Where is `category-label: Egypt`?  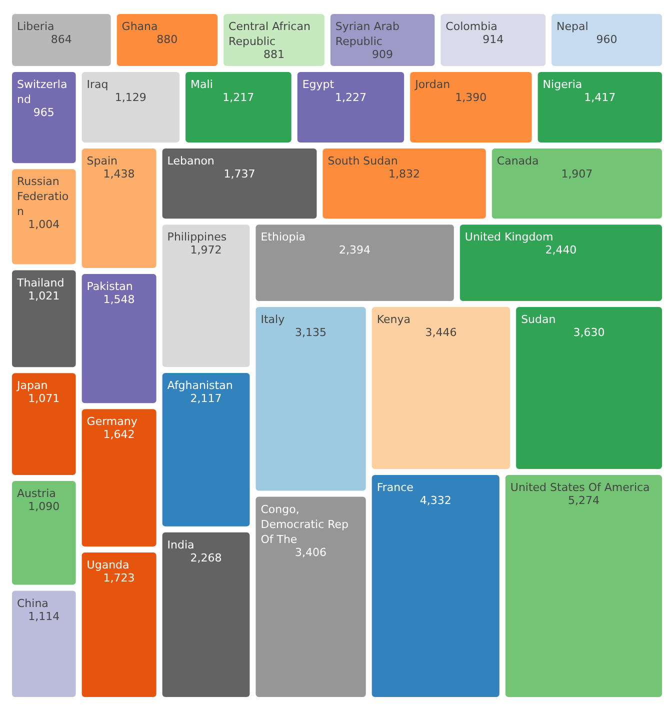
category-label: Egypt is located at coordinates (318, 84).